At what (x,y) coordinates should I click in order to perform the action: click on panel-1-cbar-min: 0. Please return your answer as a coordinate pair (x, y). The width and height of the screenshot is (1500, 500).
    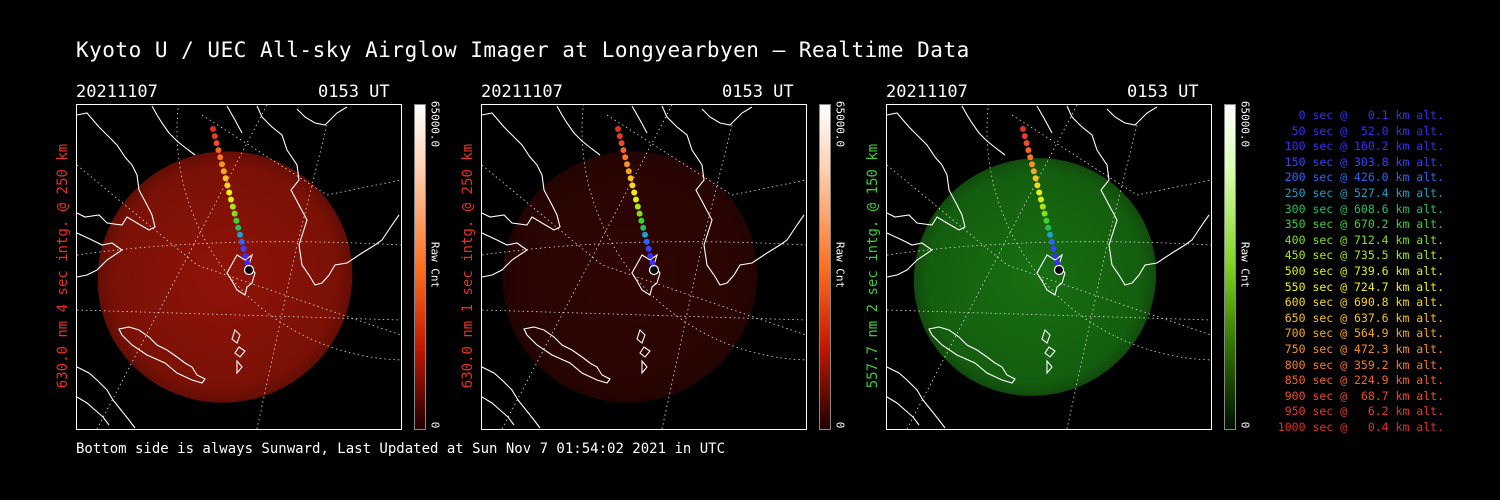
    Looking at the image, I should click on (435, 425).